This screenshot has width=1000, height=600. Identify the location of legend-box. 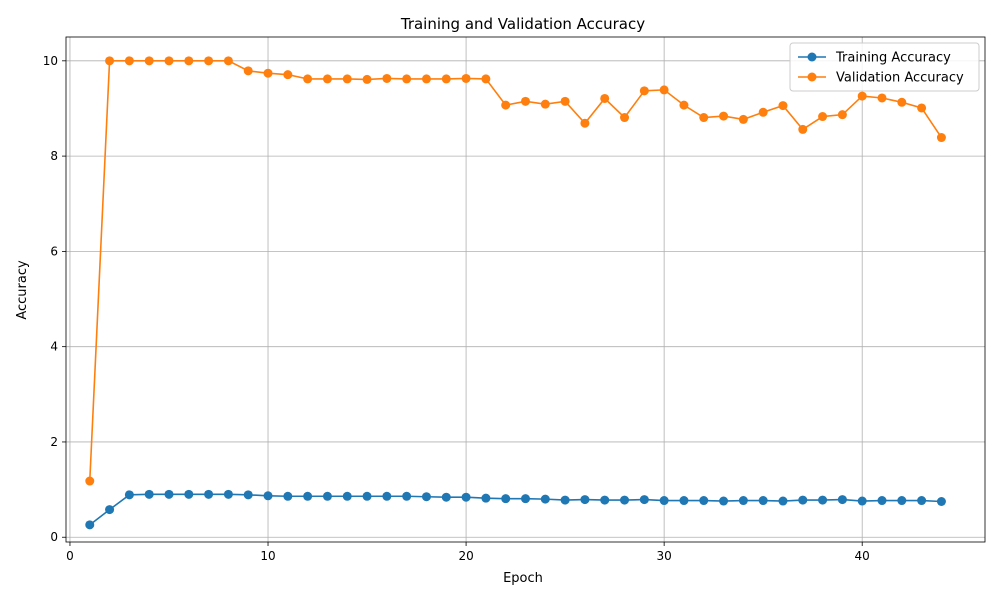
(884, 67).